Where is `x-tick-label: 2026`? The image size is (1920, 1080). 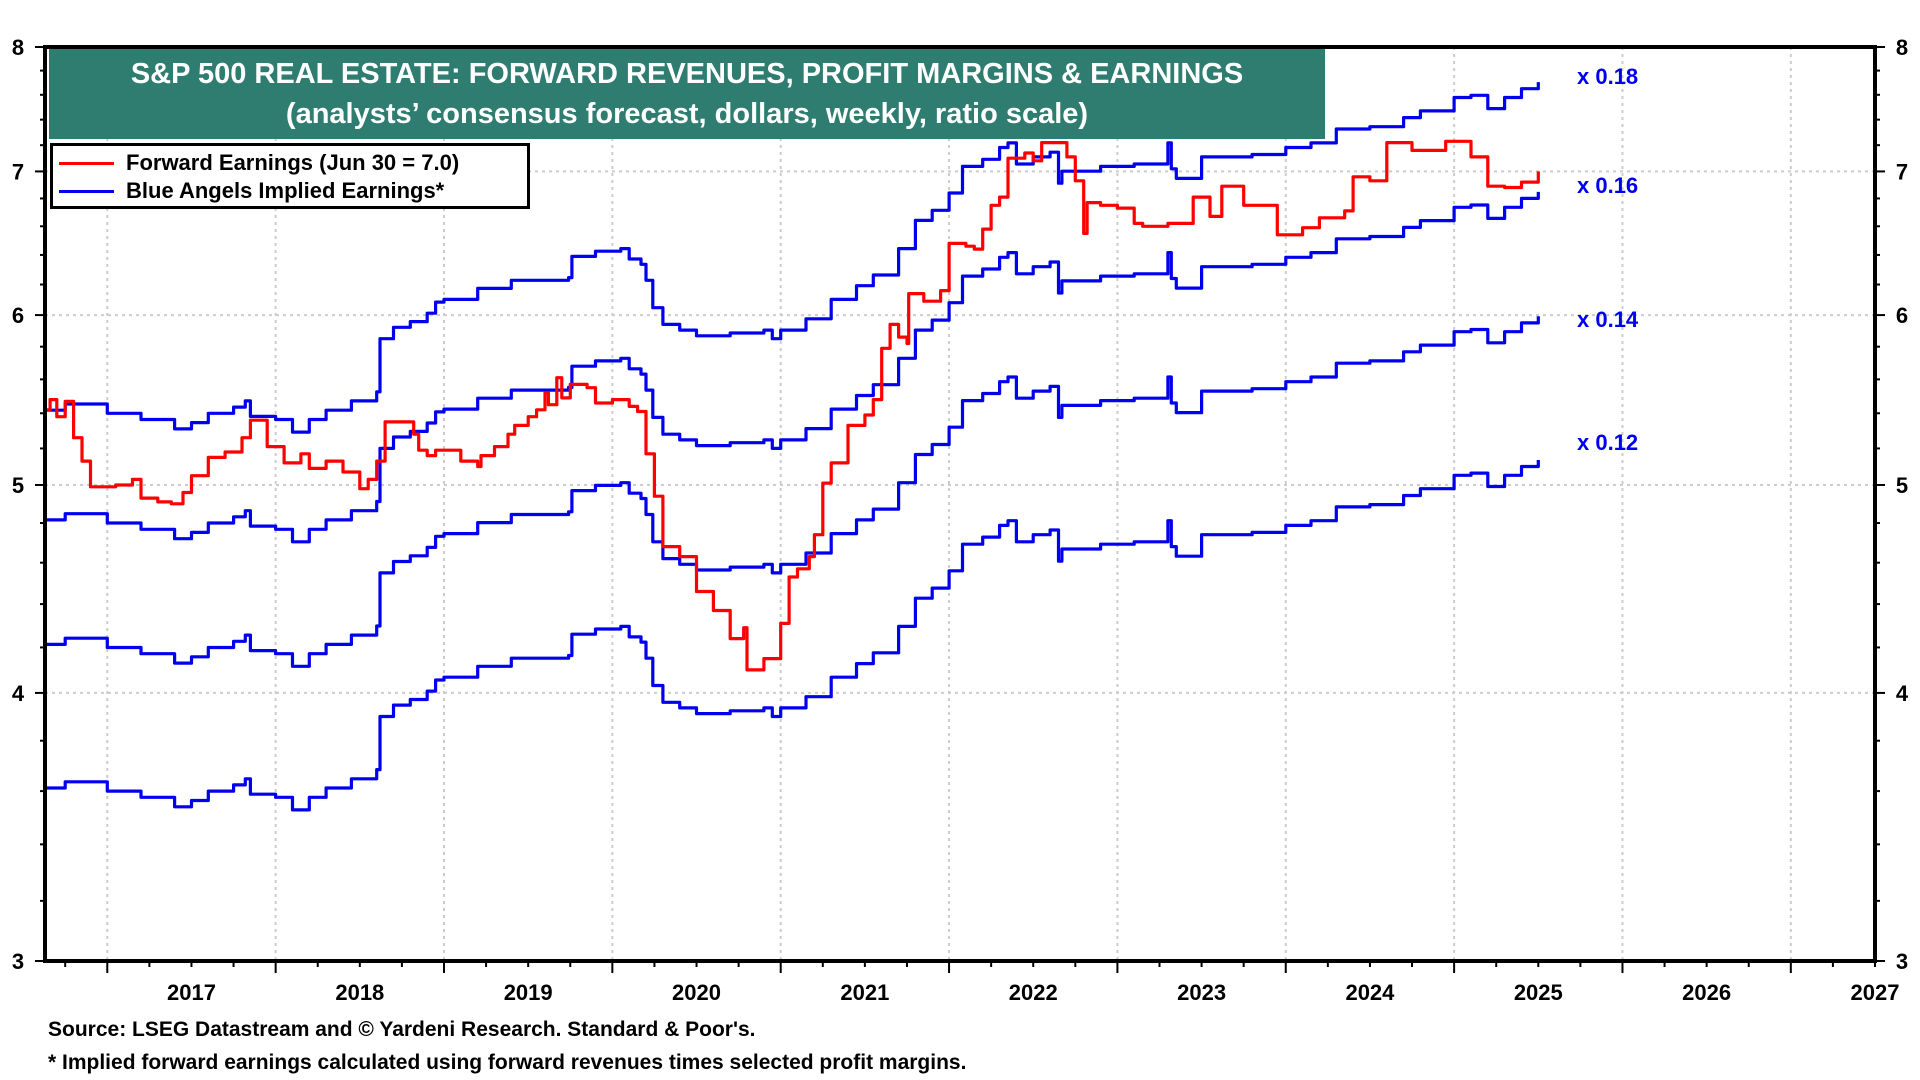 x-tick-label: 2026 is located at coordinates (1706, 992).